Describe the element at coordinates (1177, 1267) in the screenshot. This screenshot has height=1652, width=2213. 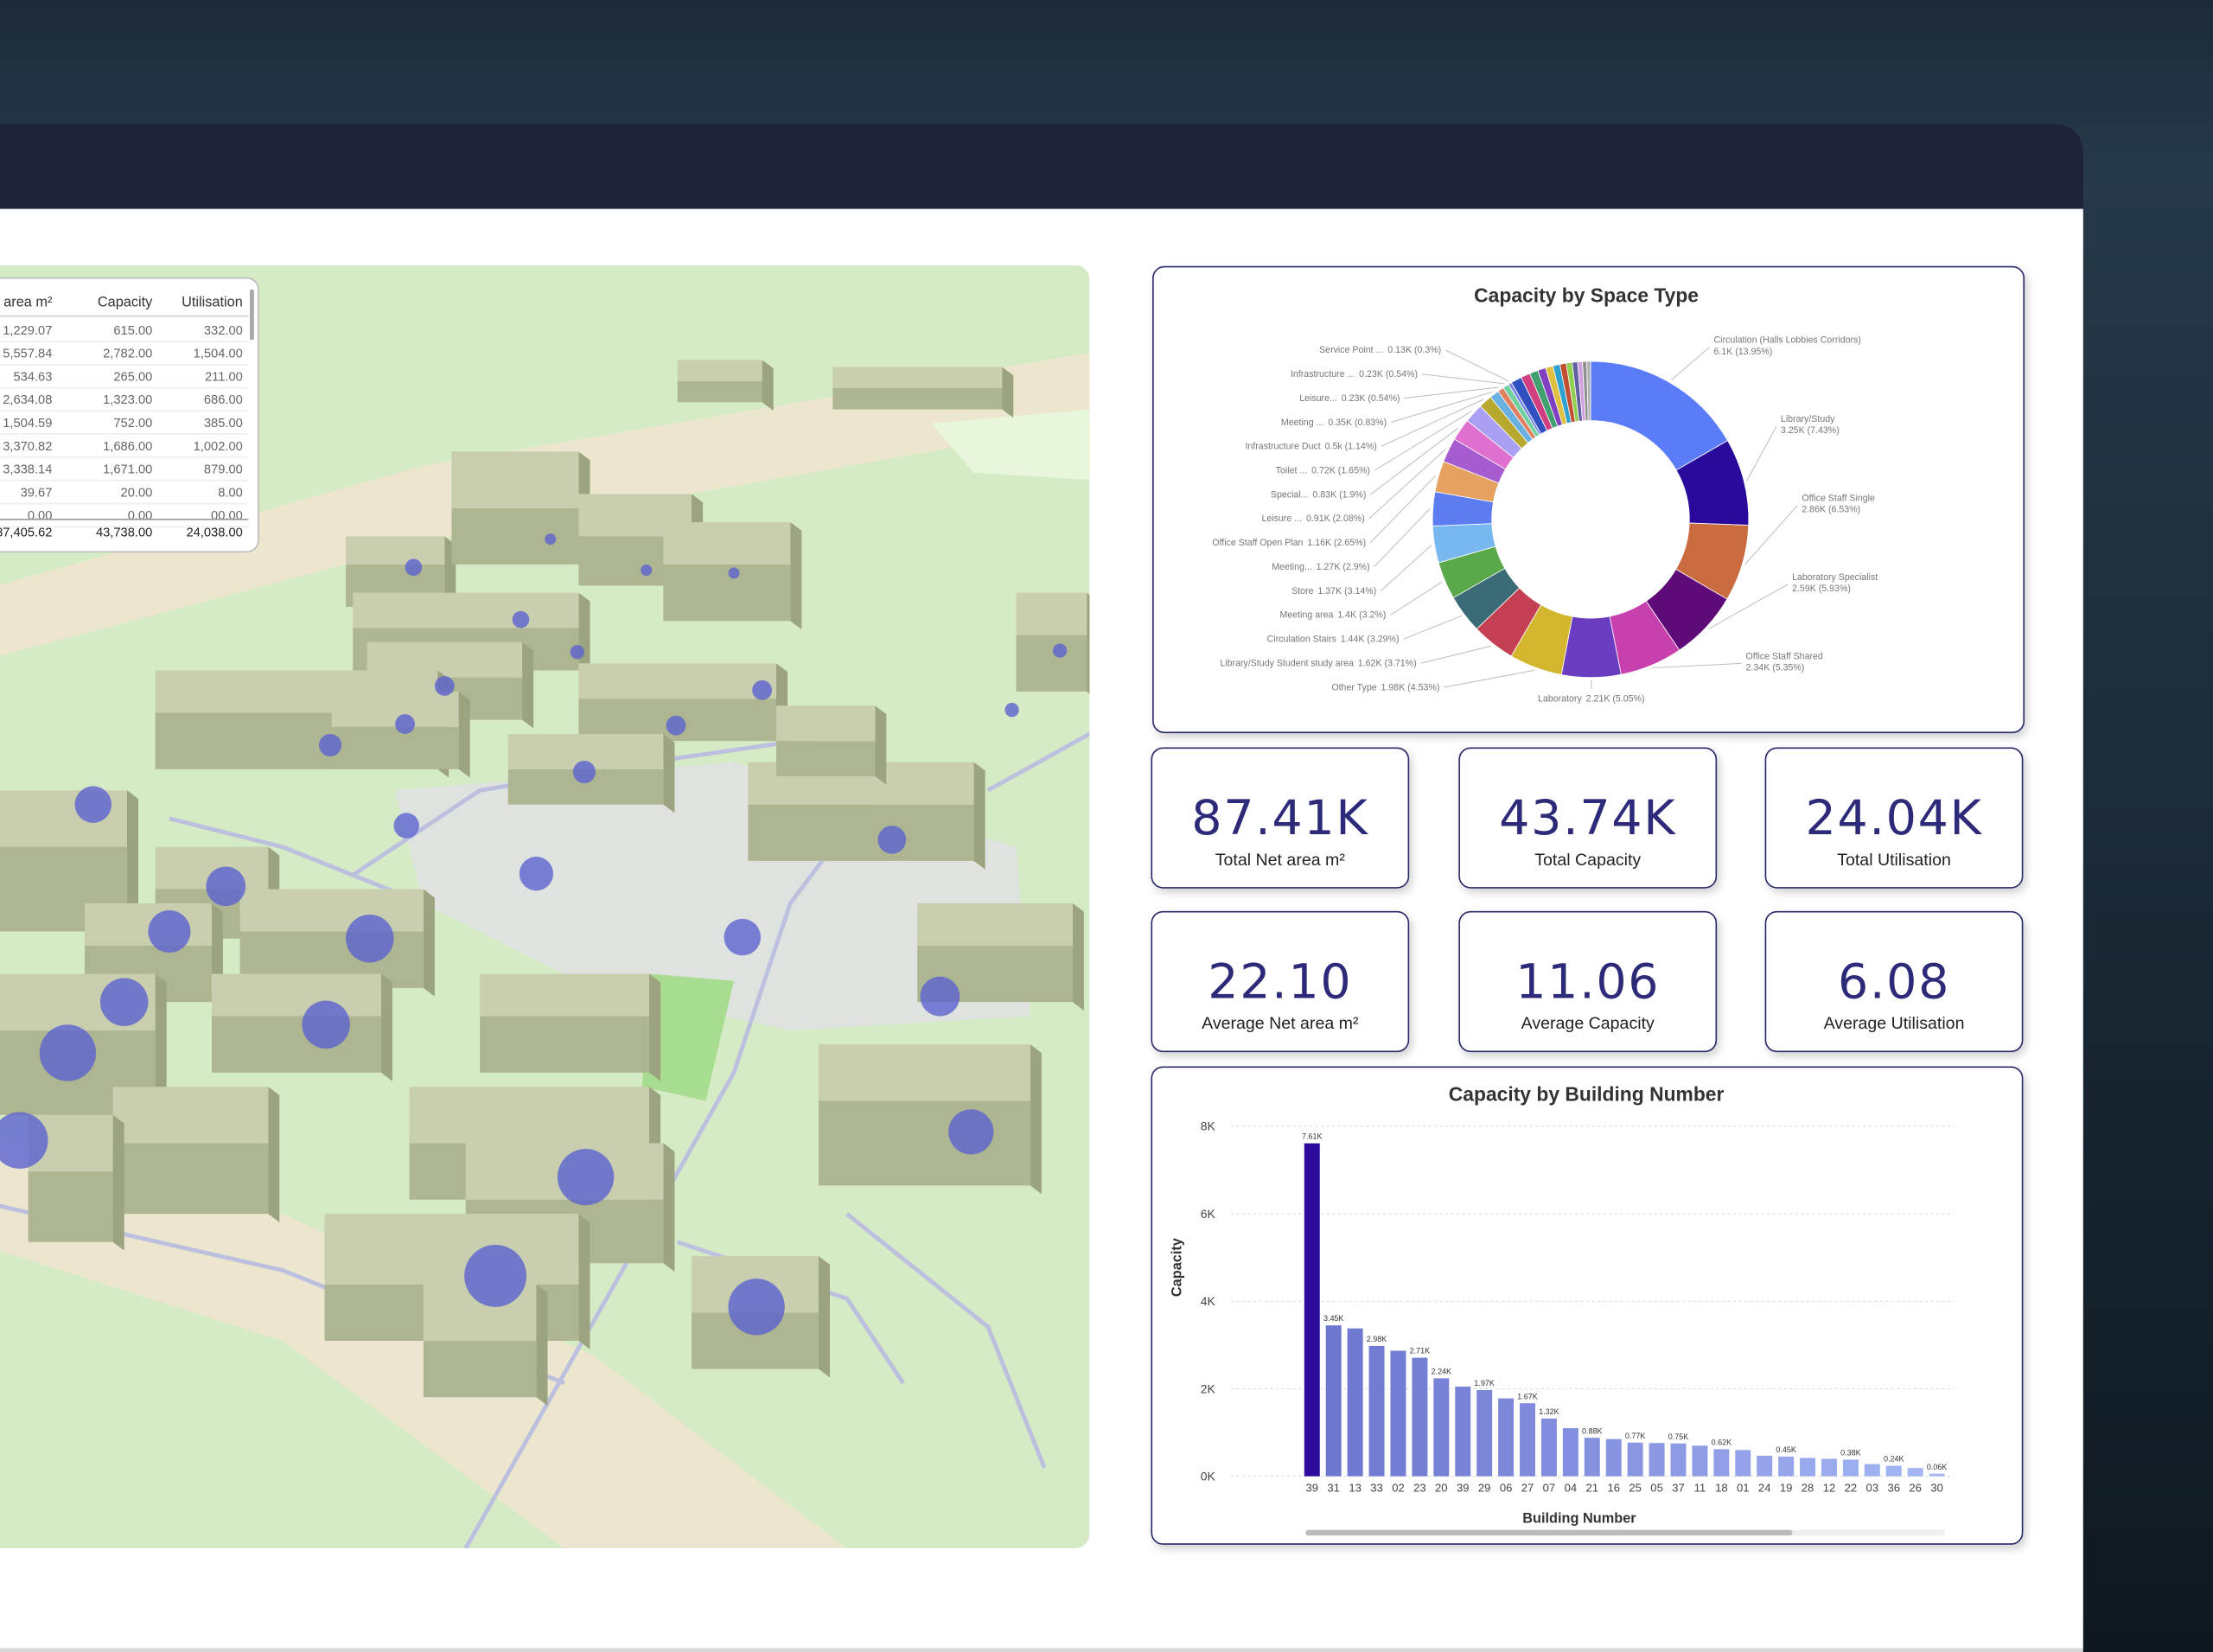
I see `y-axis-label: Capacity` at that location.